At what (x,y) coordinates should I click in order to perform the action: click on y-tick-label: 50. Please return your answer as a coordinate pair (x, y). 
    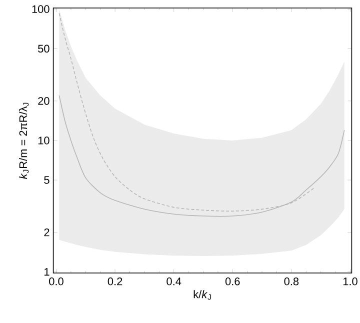
    Looking at the image, I should click on (44, 48).